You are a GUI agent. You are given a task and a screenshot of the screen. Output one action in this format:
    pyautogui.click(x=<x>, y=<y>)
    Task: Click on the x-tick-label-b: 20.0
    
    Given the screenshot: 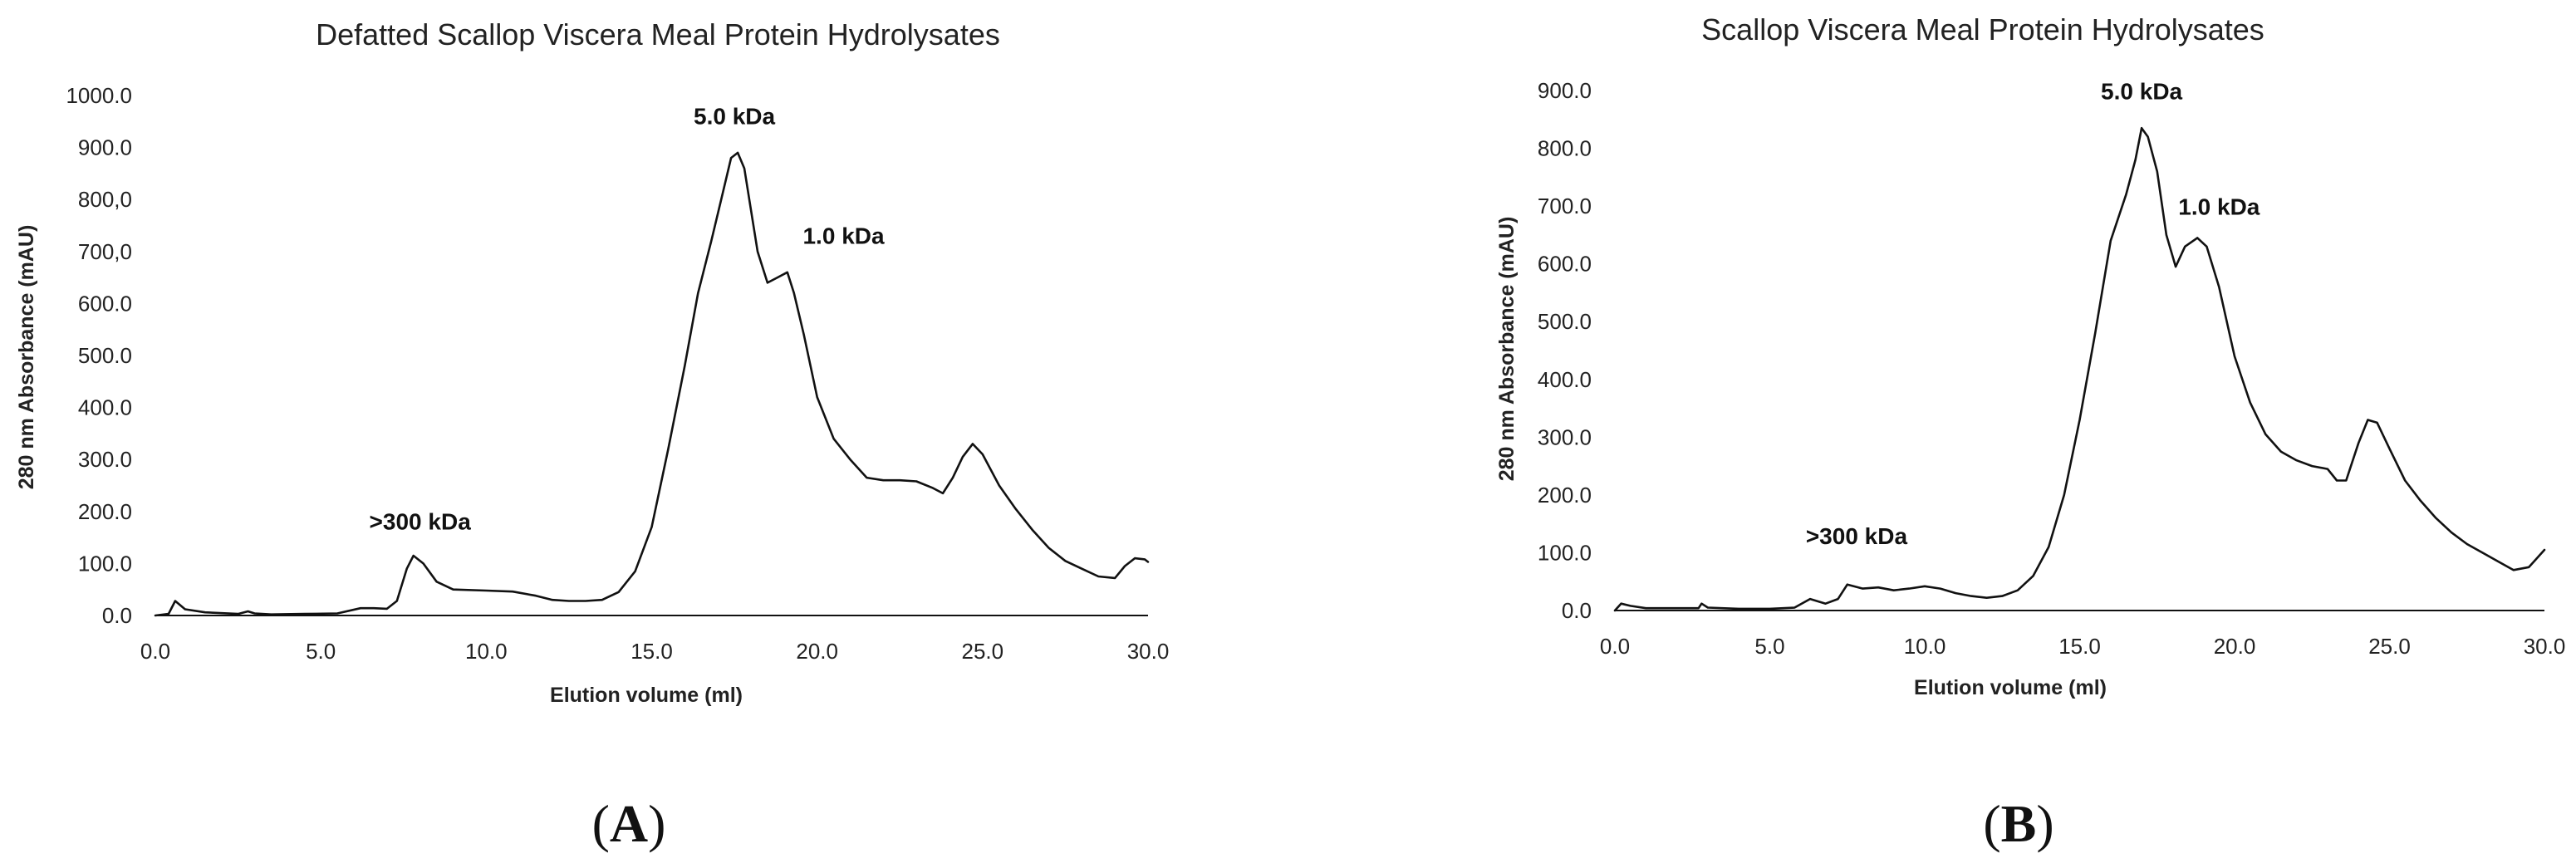 What is the action you would take?
    pyautogui.click(x=2235, y=646)
    